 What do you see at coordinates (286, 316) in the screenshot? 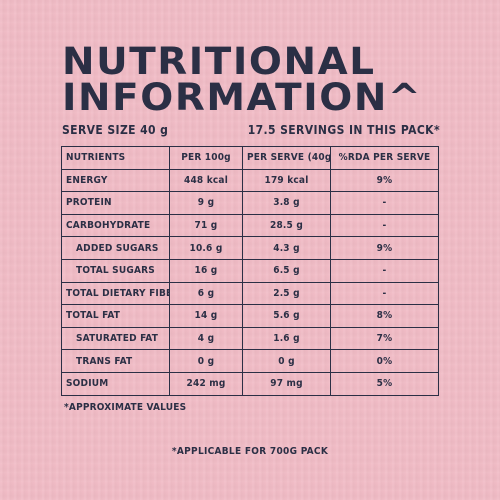
I see `value-per-serve: 5.6 g` at bounding box center [286, 316].